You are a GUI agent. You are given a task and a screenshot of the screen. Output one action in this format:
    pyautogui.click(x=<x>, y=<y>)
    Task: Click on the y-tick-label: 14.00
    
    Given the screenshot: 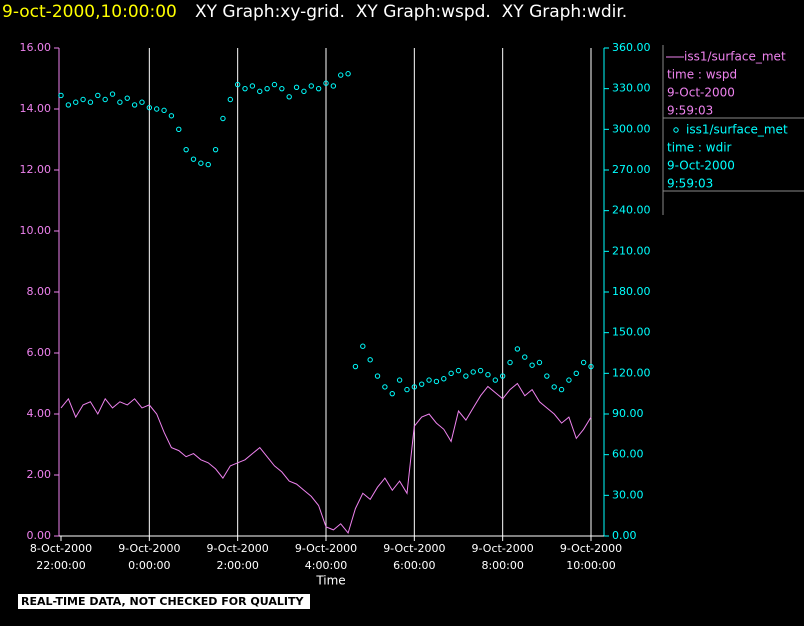 What is the action you would take?
    pyautogui.click(x=36, y=108)
    